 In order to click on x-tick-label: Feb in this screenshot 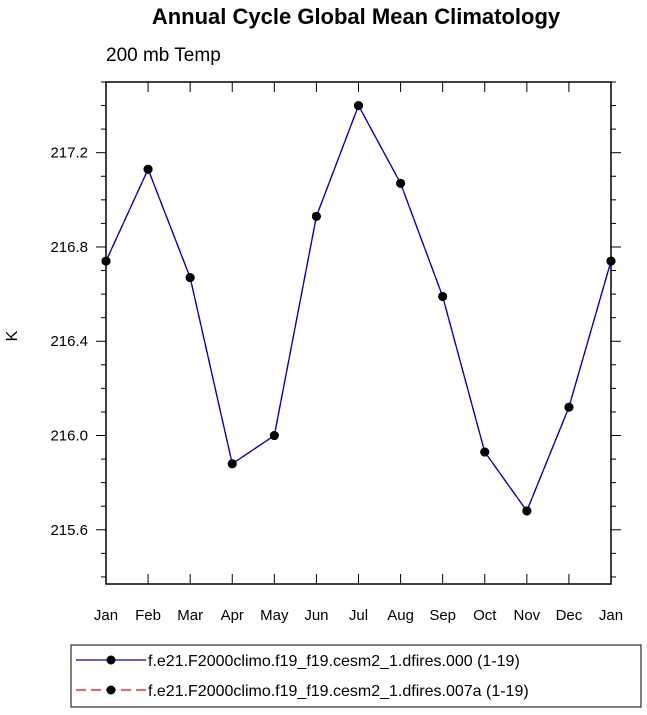, I will do `click(148, 615)`.